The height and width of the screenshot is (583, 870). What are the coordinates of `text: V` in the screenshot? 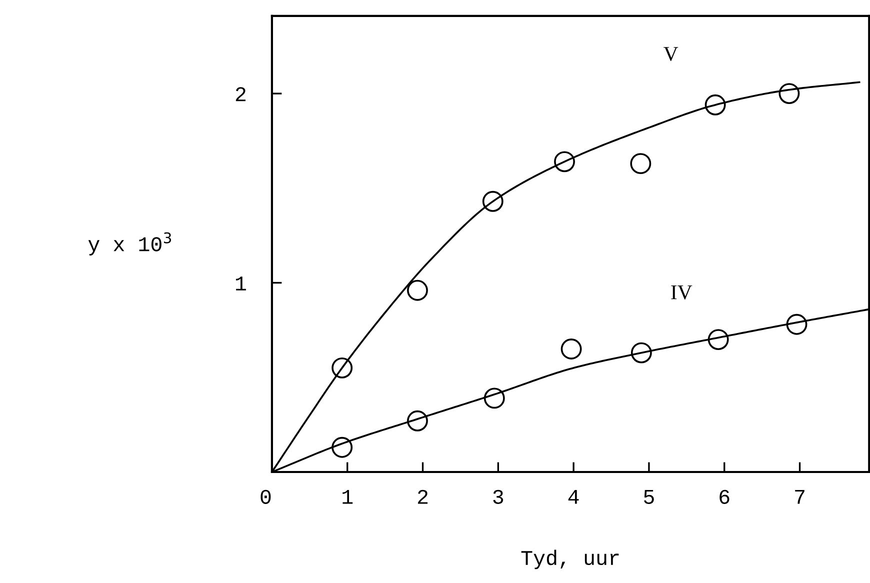 It's located at (671, 54).